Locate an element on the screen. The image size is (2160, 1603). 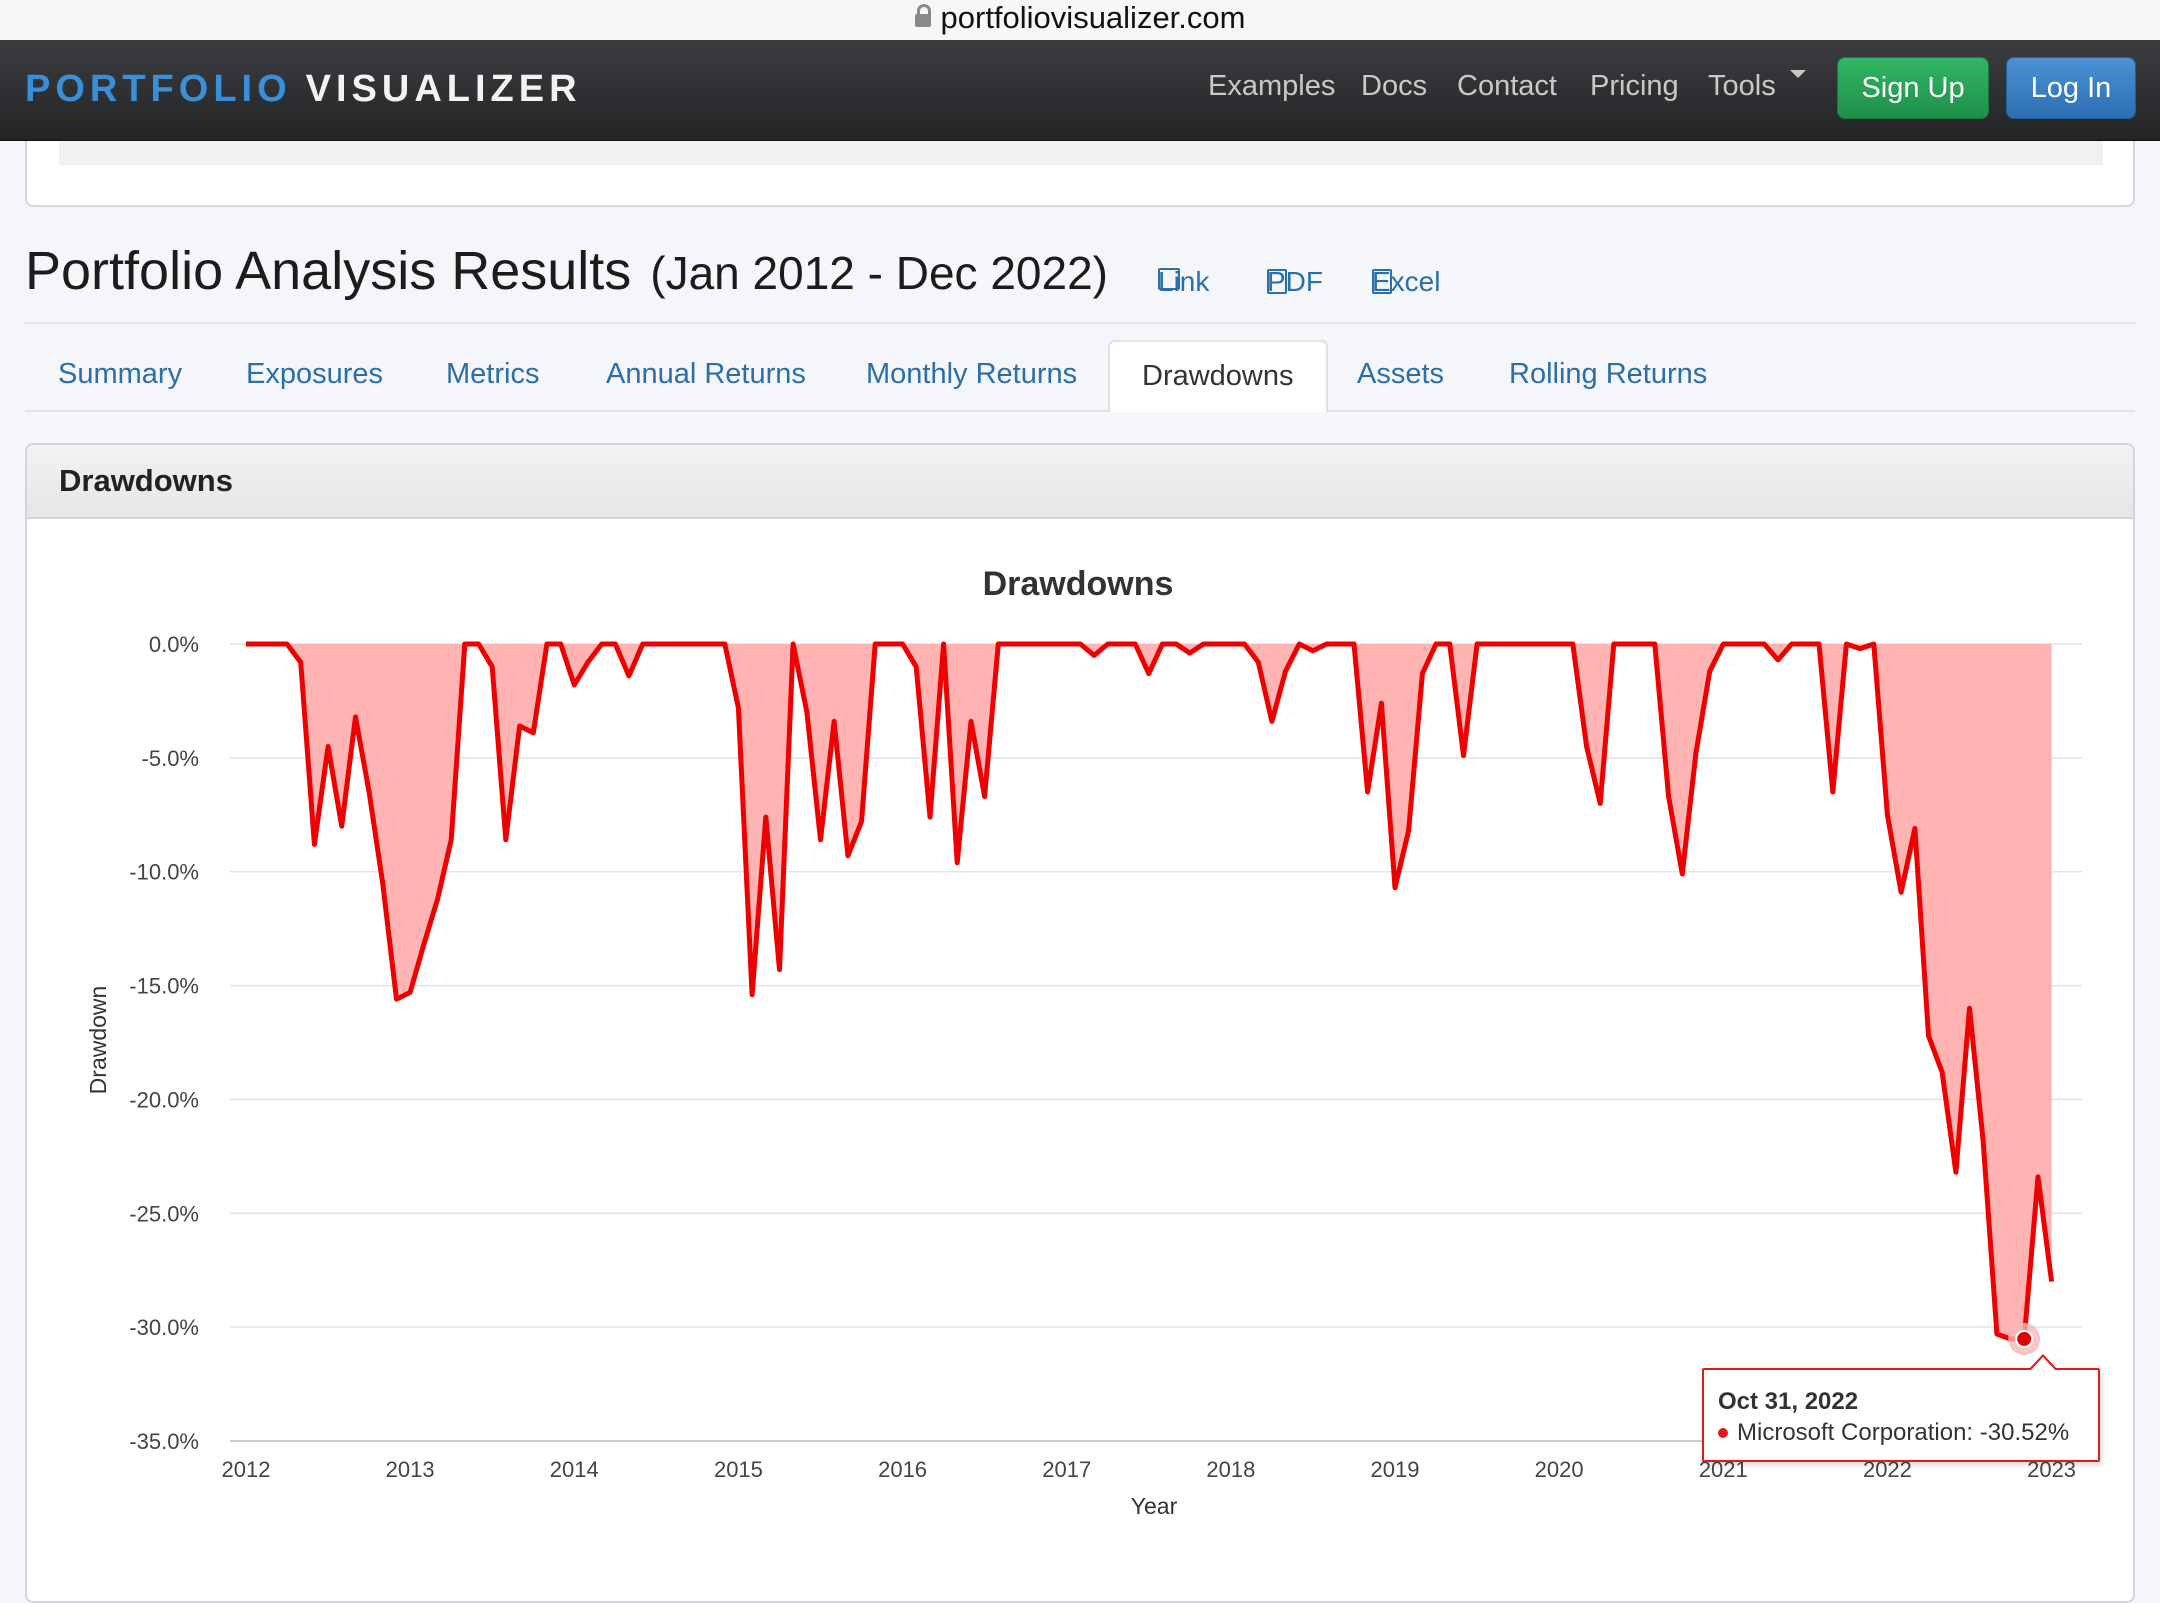
tab-monthly-returns: Monthly Returns is located at coordinates (972, 374).